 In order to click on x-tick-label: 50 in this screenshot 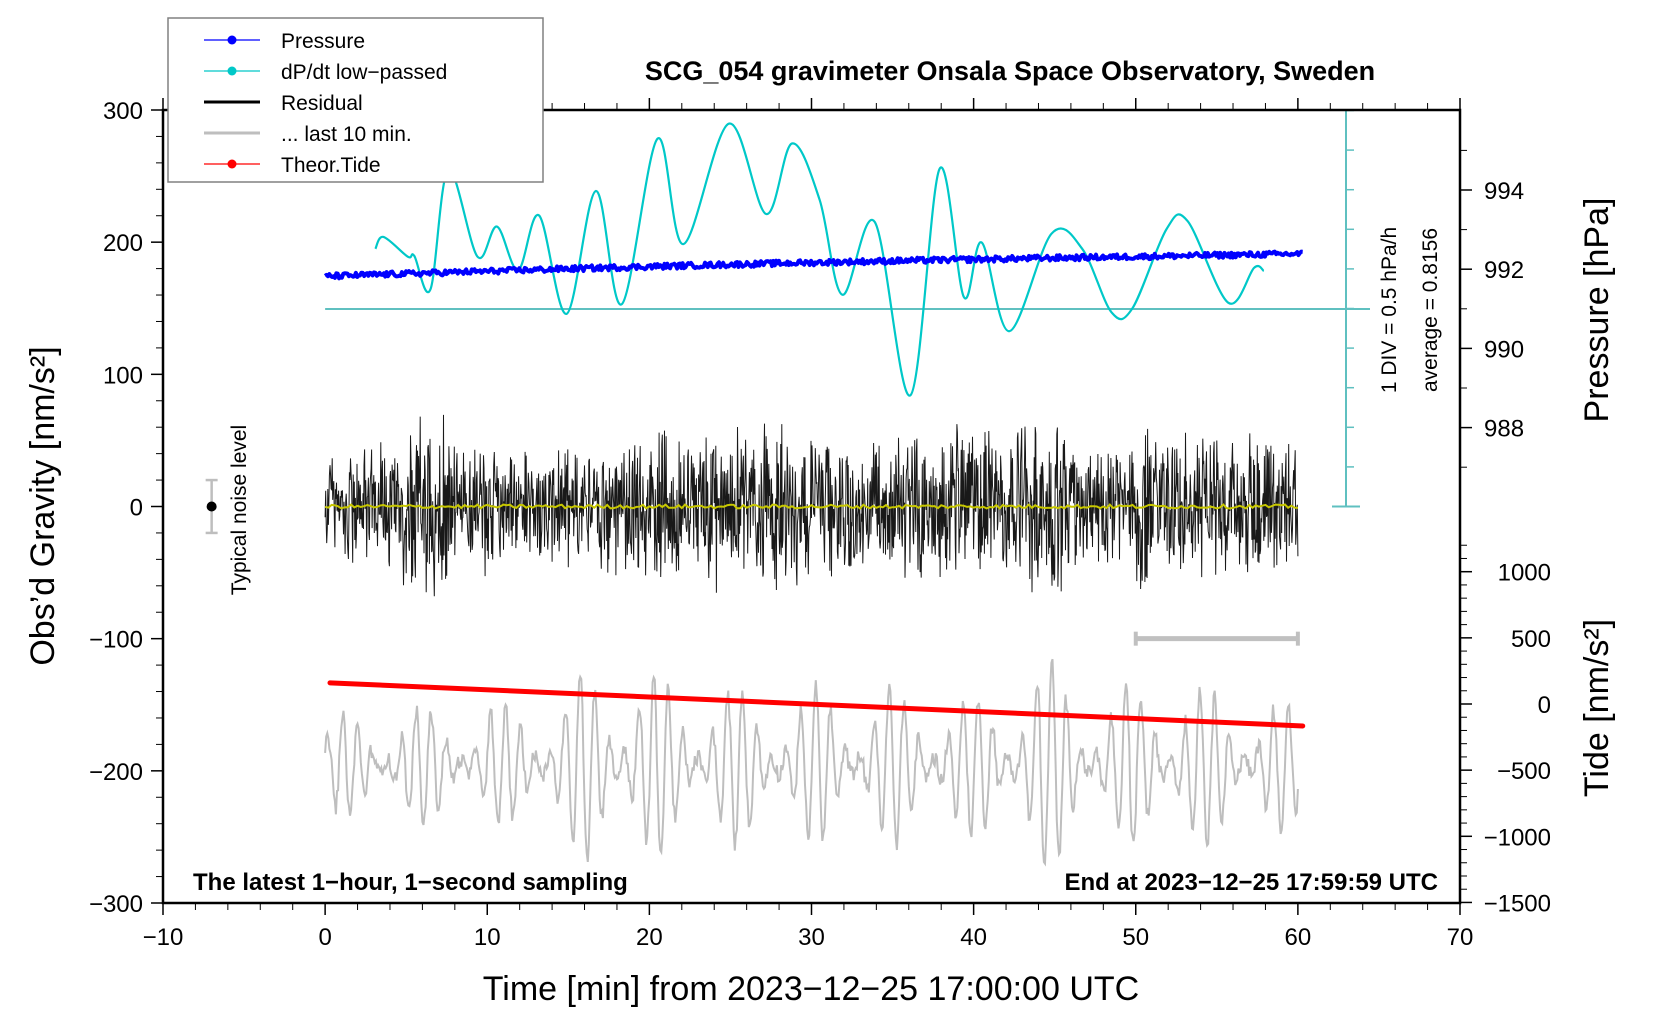, I will do `click(1135, 937)`.